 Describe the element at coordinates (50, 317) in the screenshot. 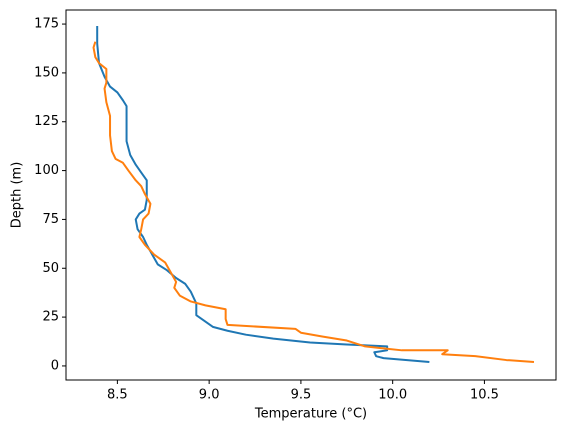

I see `y-tick-label: 25` at that location.